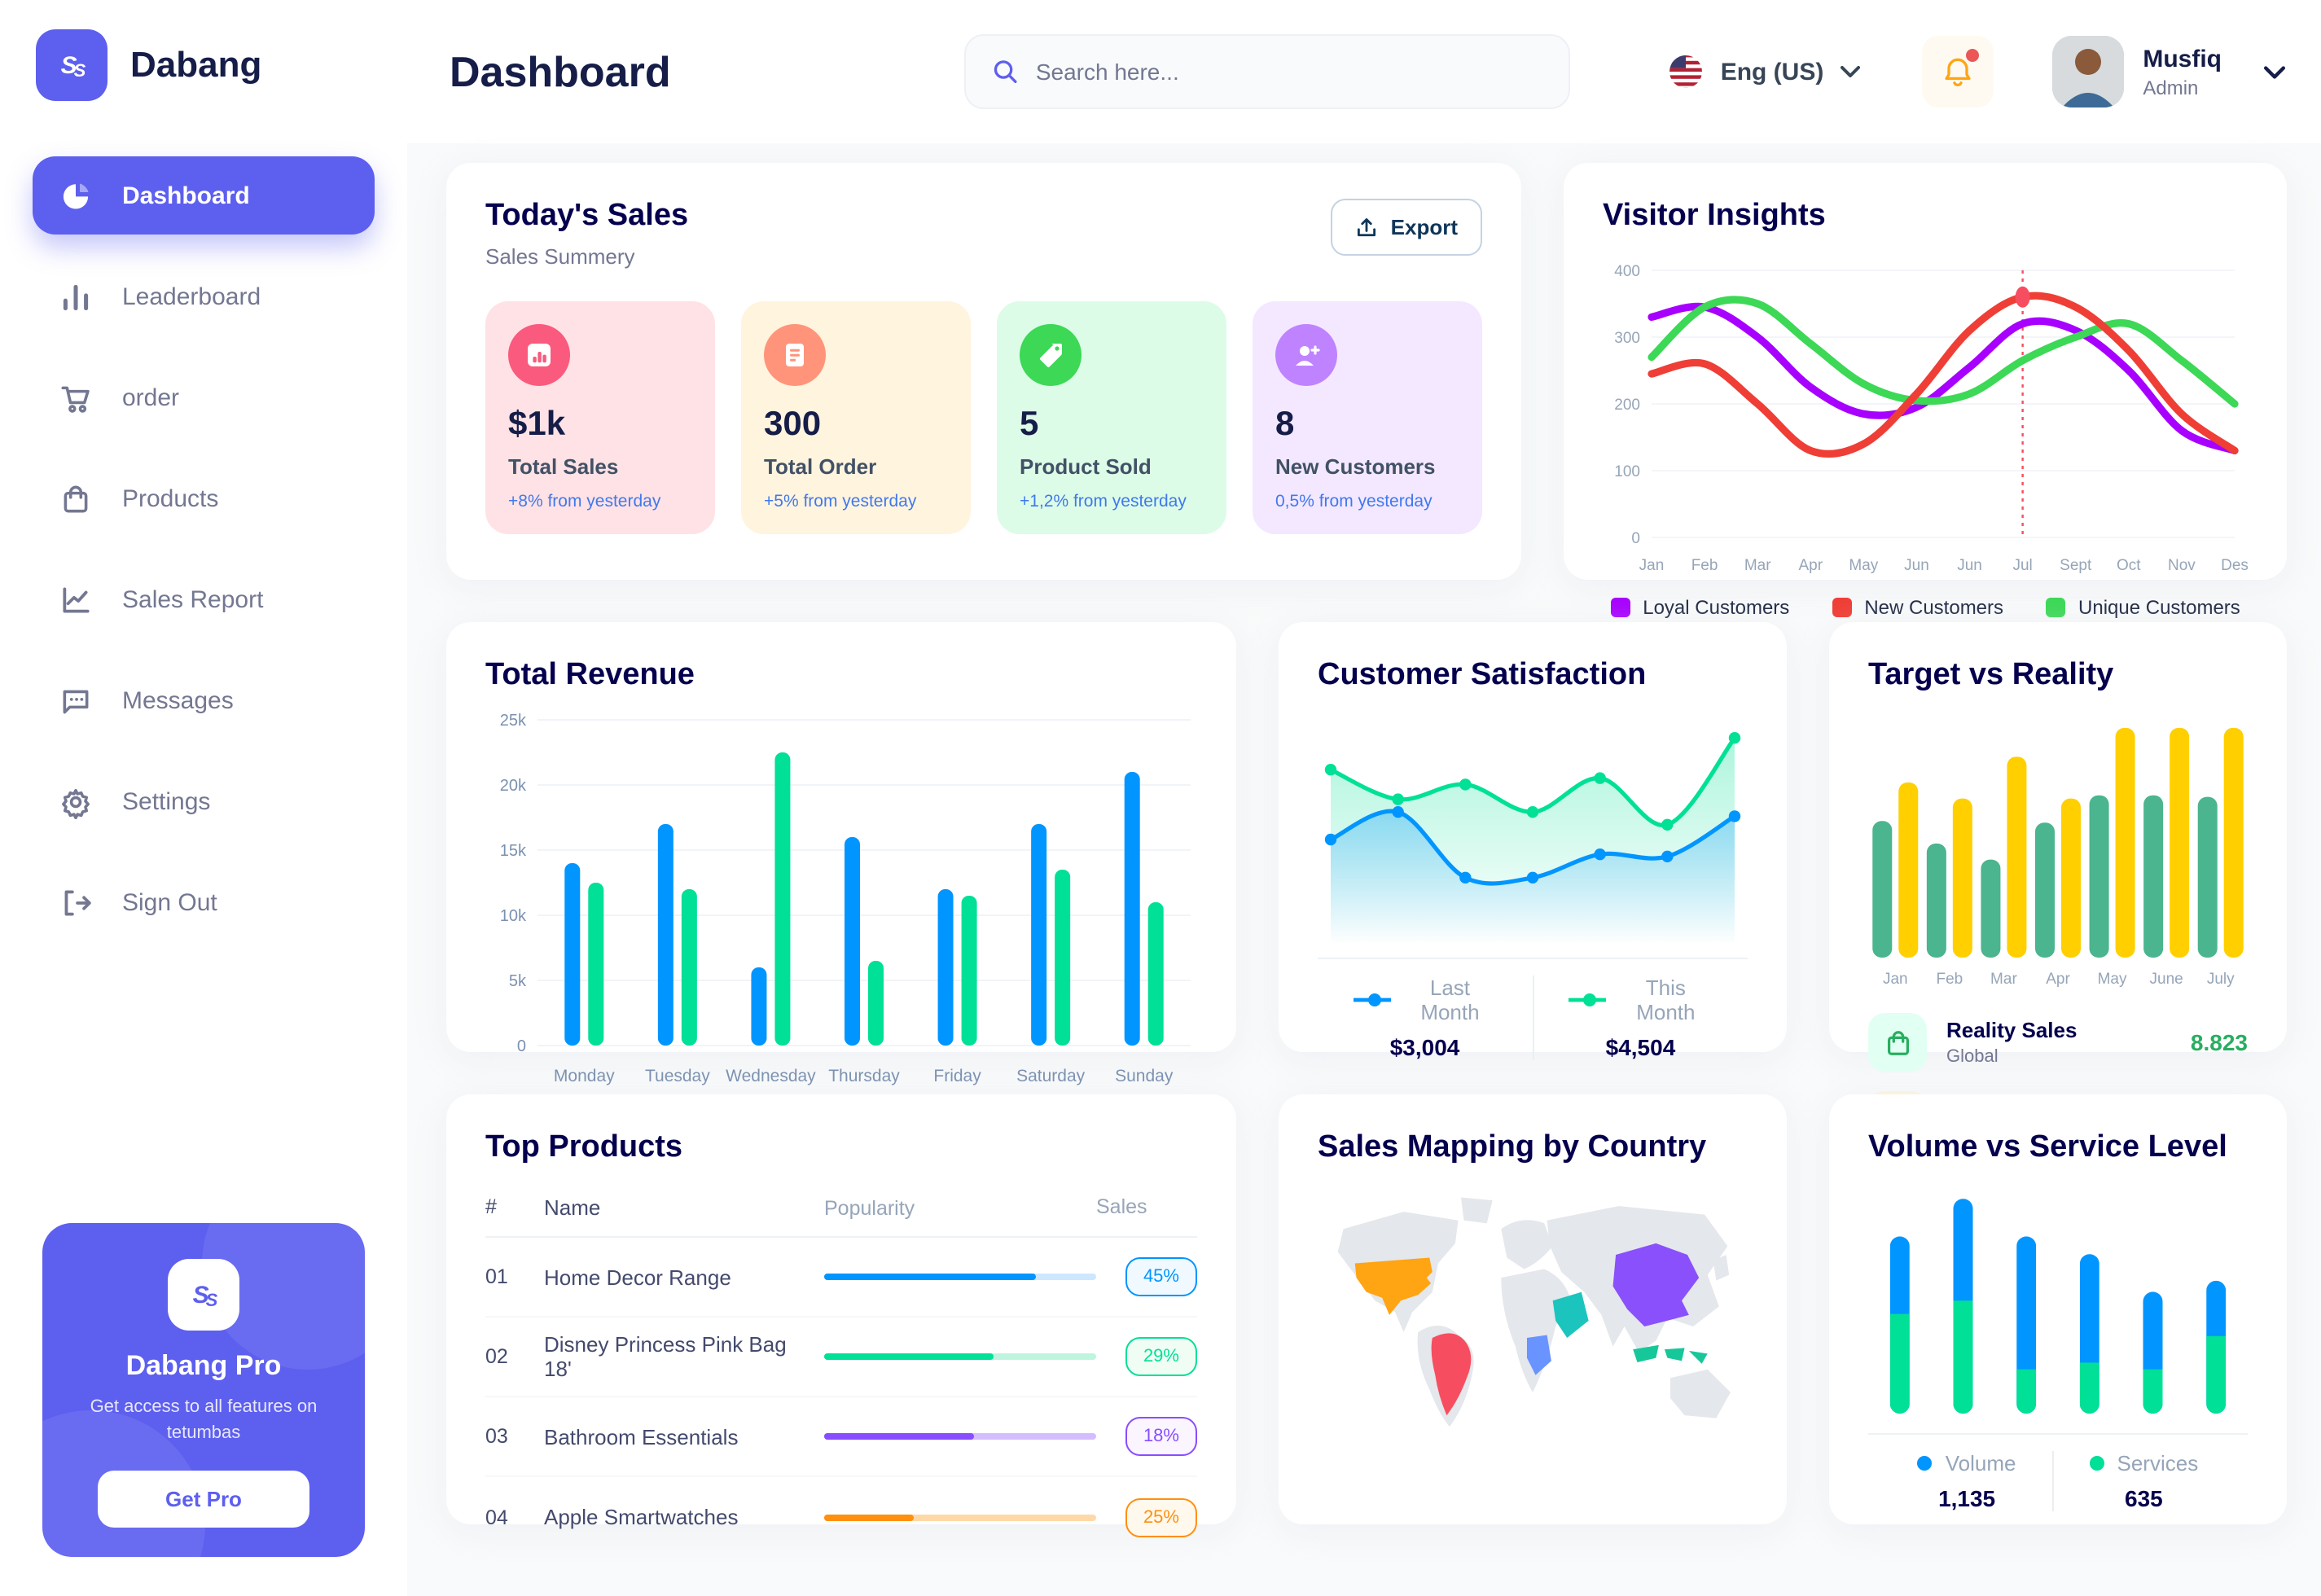 Image resolution: width=2321 pixels, height=1596 pixels. Describe the element at coordinates (204, 700) in the screenshot. I see `sidebar-item-messages: Messages` at that location.